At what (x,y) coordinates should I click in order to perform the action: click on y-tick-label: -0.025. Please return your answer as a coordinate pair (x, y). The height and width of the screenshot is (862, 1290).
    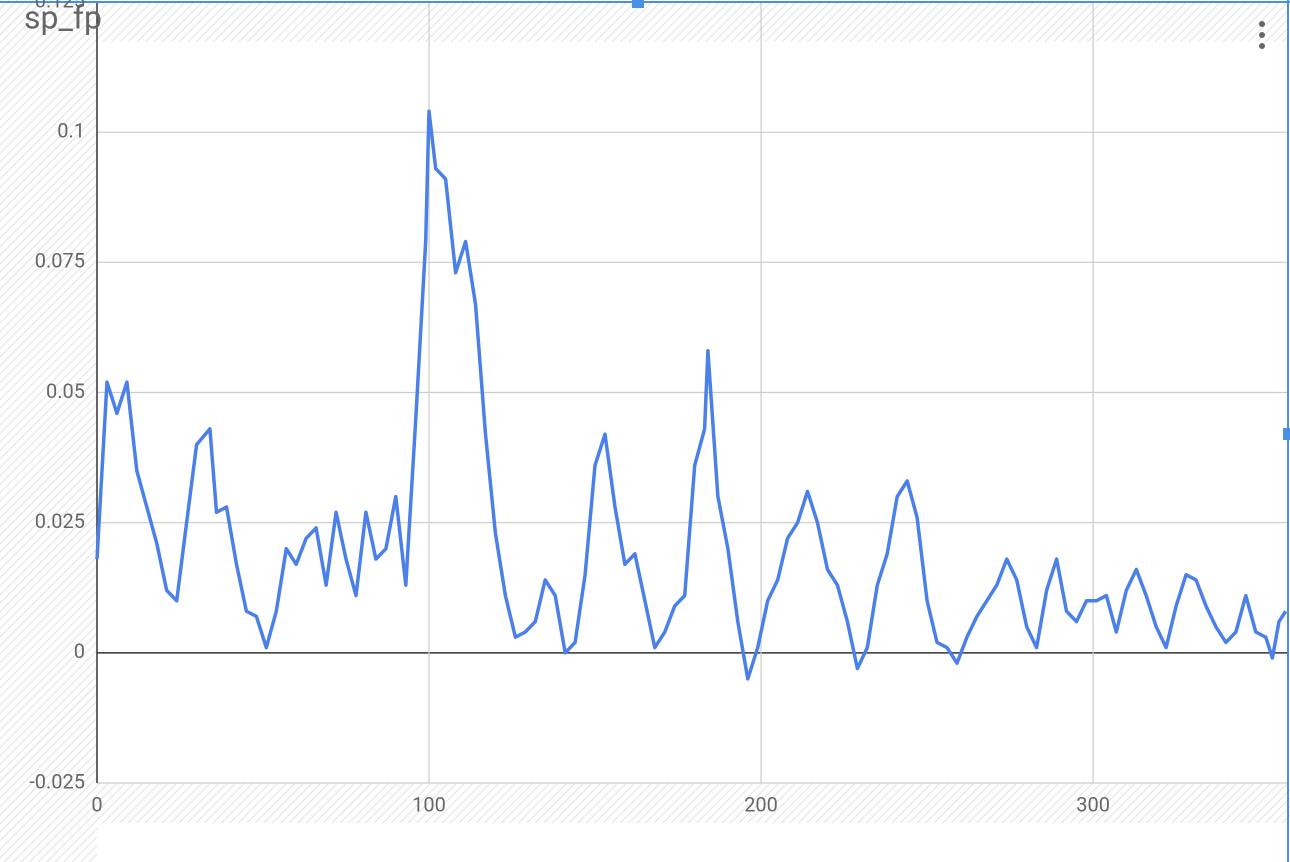
    Looking at the image, I should click on (57, 781).